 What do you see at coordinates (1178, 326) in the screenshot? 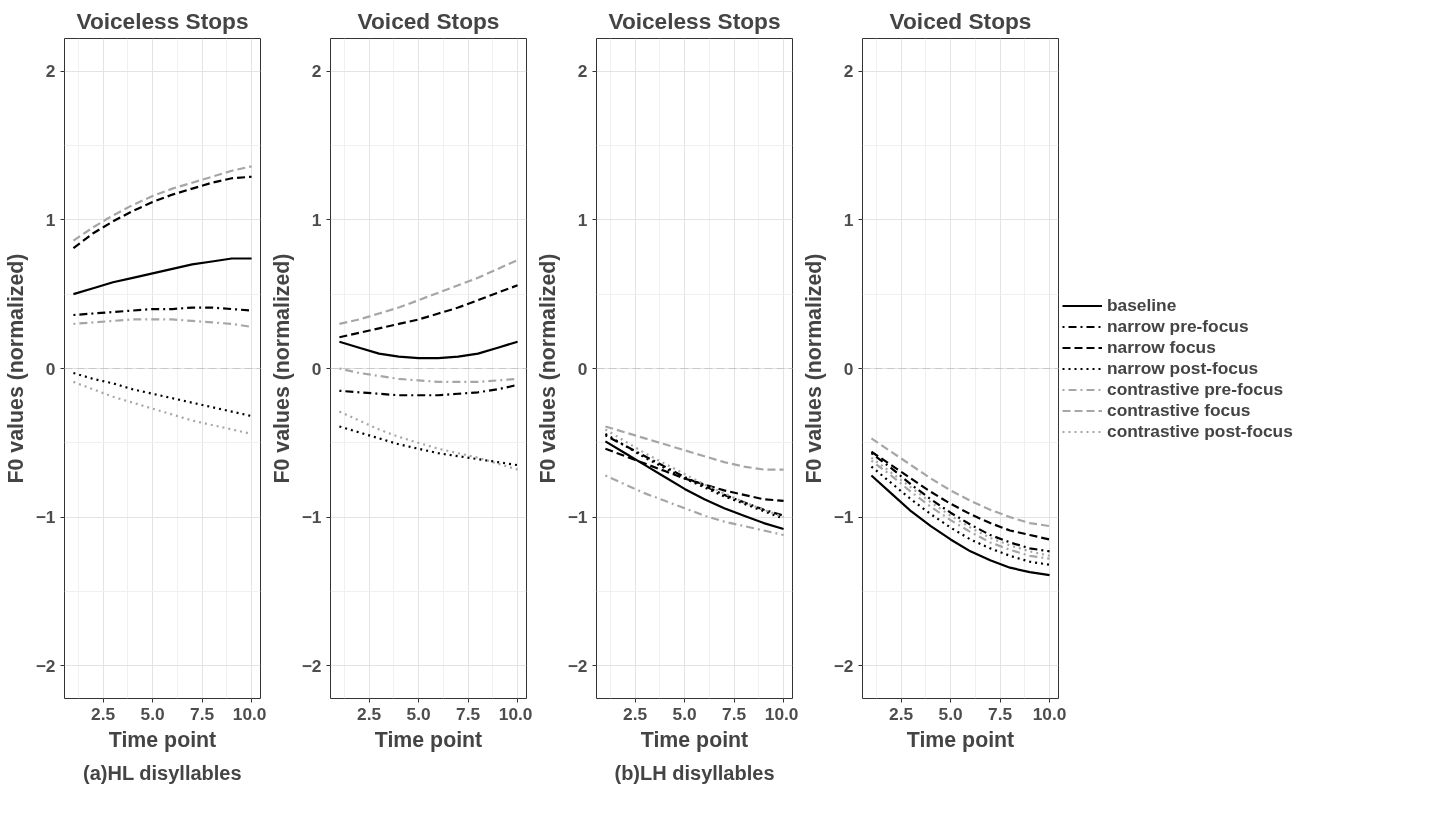
I see `legend-label: narrow pre-focus` at bounding box center [1178, 326].